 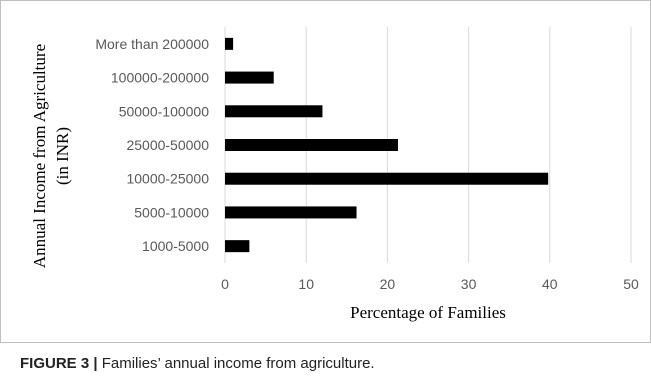 I want to click on figure-caption-label: FIGURE 3 |, so click(x=59, y=363).